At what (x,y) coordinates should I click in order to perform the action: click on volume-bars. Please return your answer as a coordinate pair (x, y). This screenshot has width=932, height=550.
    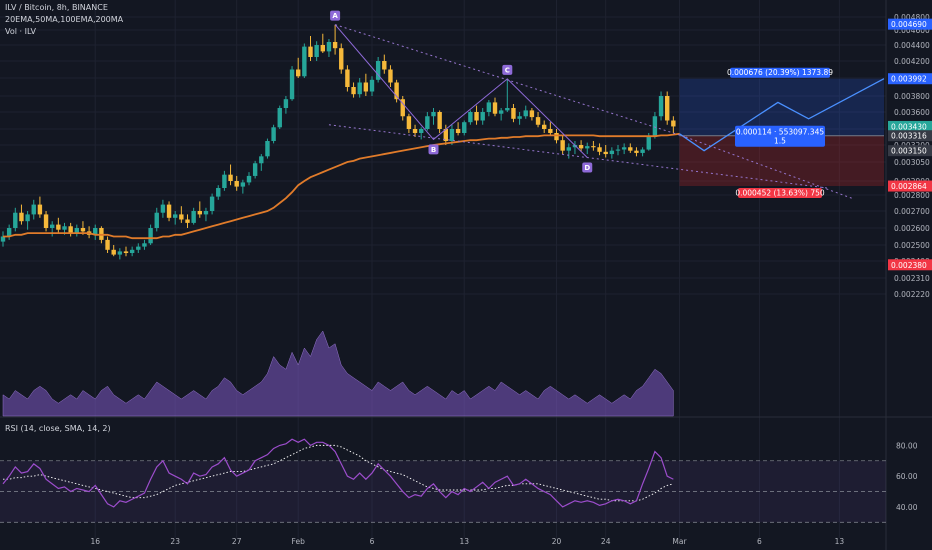
    Looking at the image, I should click on (338, 373).